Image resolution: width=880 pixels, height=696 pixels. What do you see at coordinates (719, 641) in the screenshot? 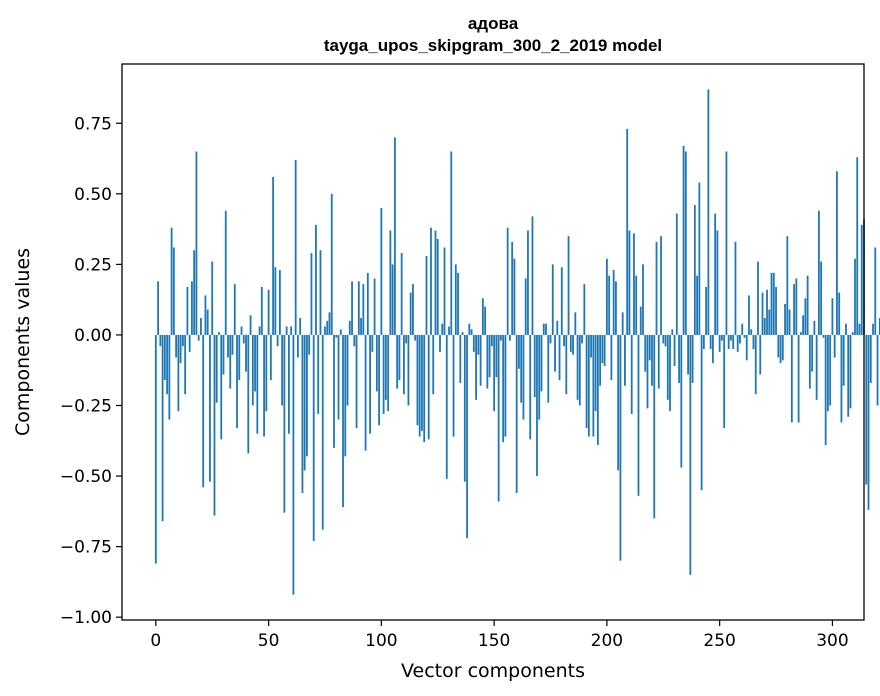
I see `x-tick-label: 250` at bounding box center [719, 641].